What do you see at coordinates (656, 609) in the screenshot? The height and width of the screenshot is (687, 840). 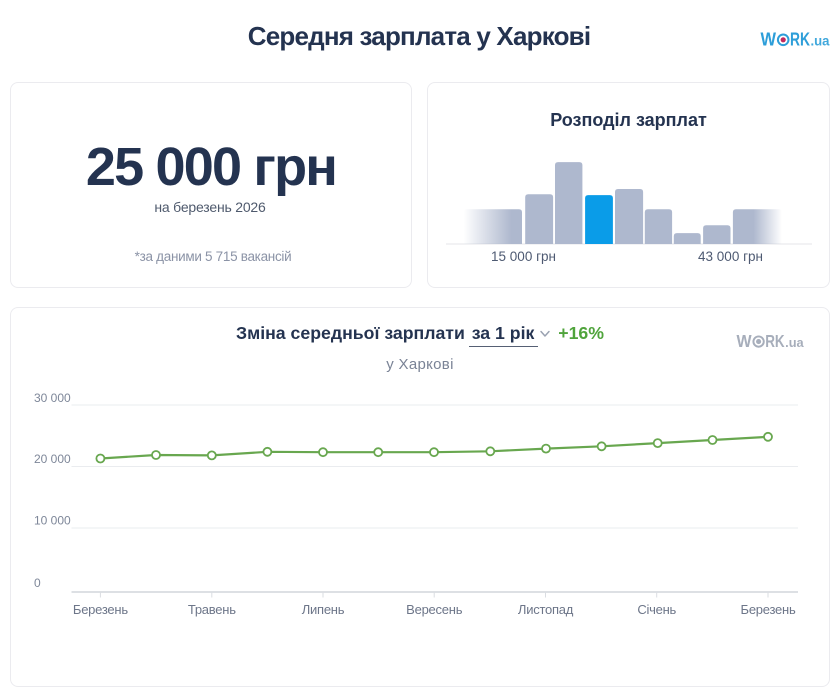 I see `svg-text: Січень` at bounding box center [656, 609].